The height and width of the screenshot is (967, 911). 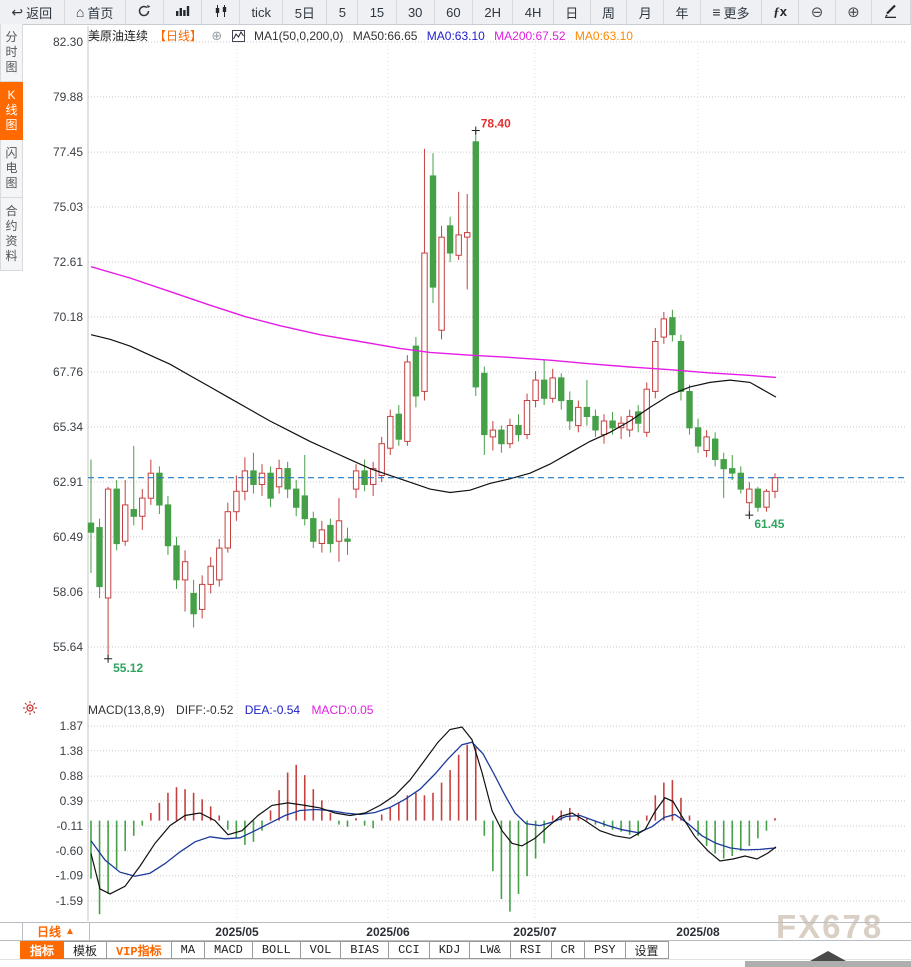 I want to click on period-30-button-label: 30, so click(x=415, y=12).